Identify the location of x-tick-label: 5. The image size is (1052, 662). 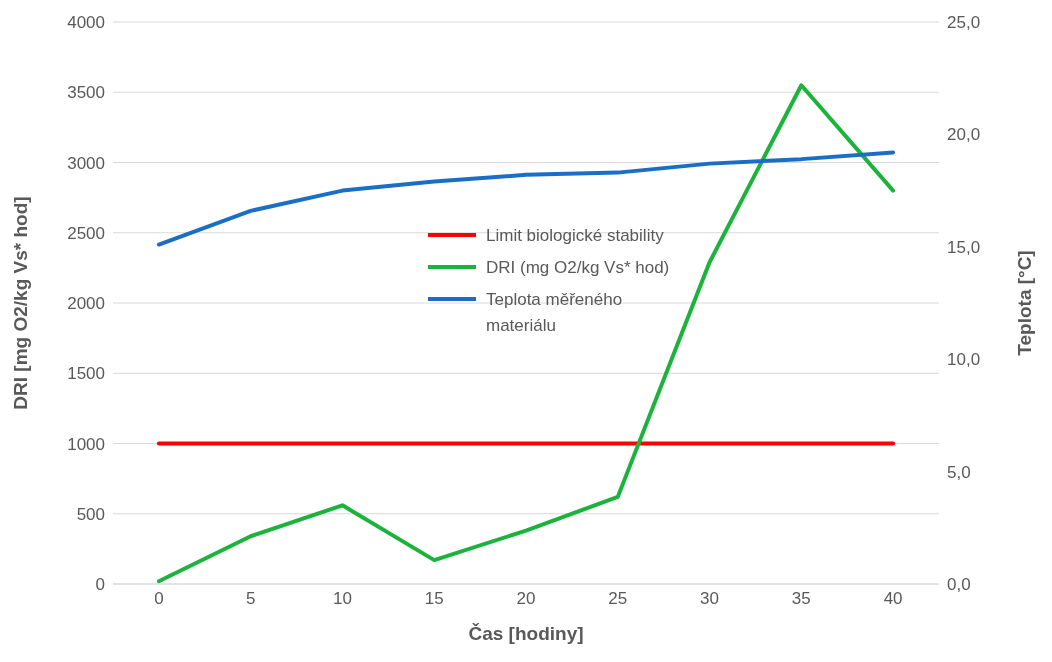
(250, 599).